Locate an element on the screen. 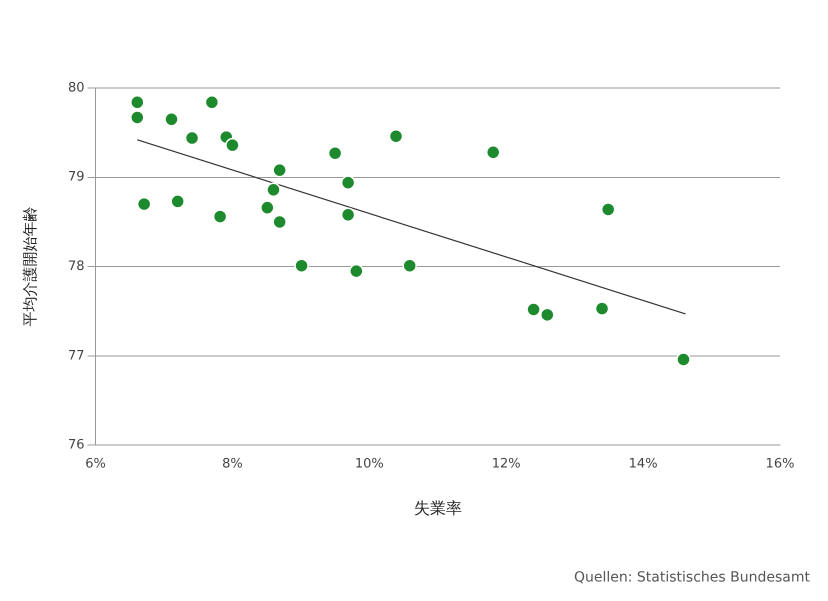 The width and height of the screenshot is (828, 601). x-tick-label: 8% is located at coordinates (232, 464).